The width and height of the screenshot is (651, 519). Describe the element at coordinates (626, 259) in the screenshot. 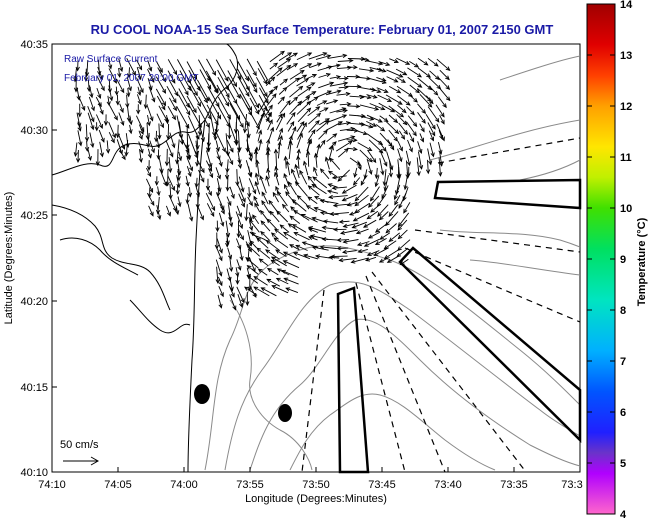

I see `colorbar-tick-labels: 14 13 12 11 10 9 8 7 6 5 4` at that location.